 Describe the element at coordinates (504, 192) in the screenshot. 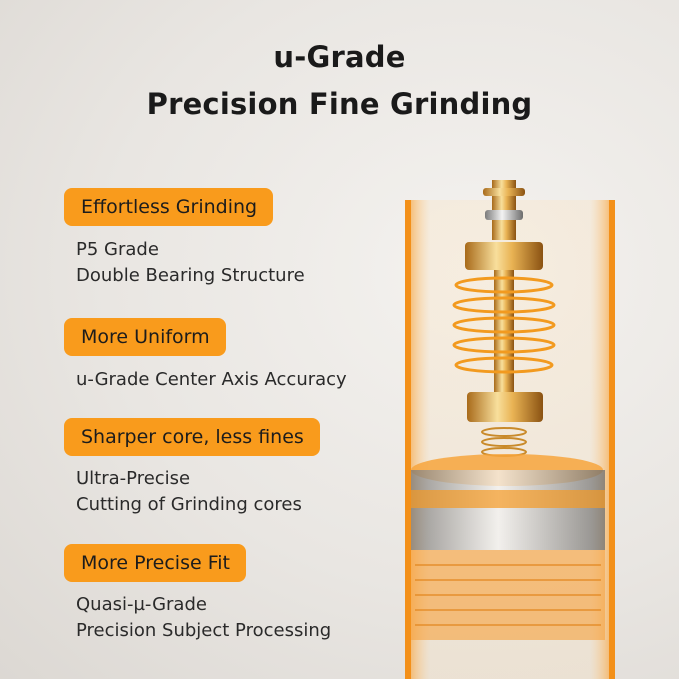

I see `collar` at that location.